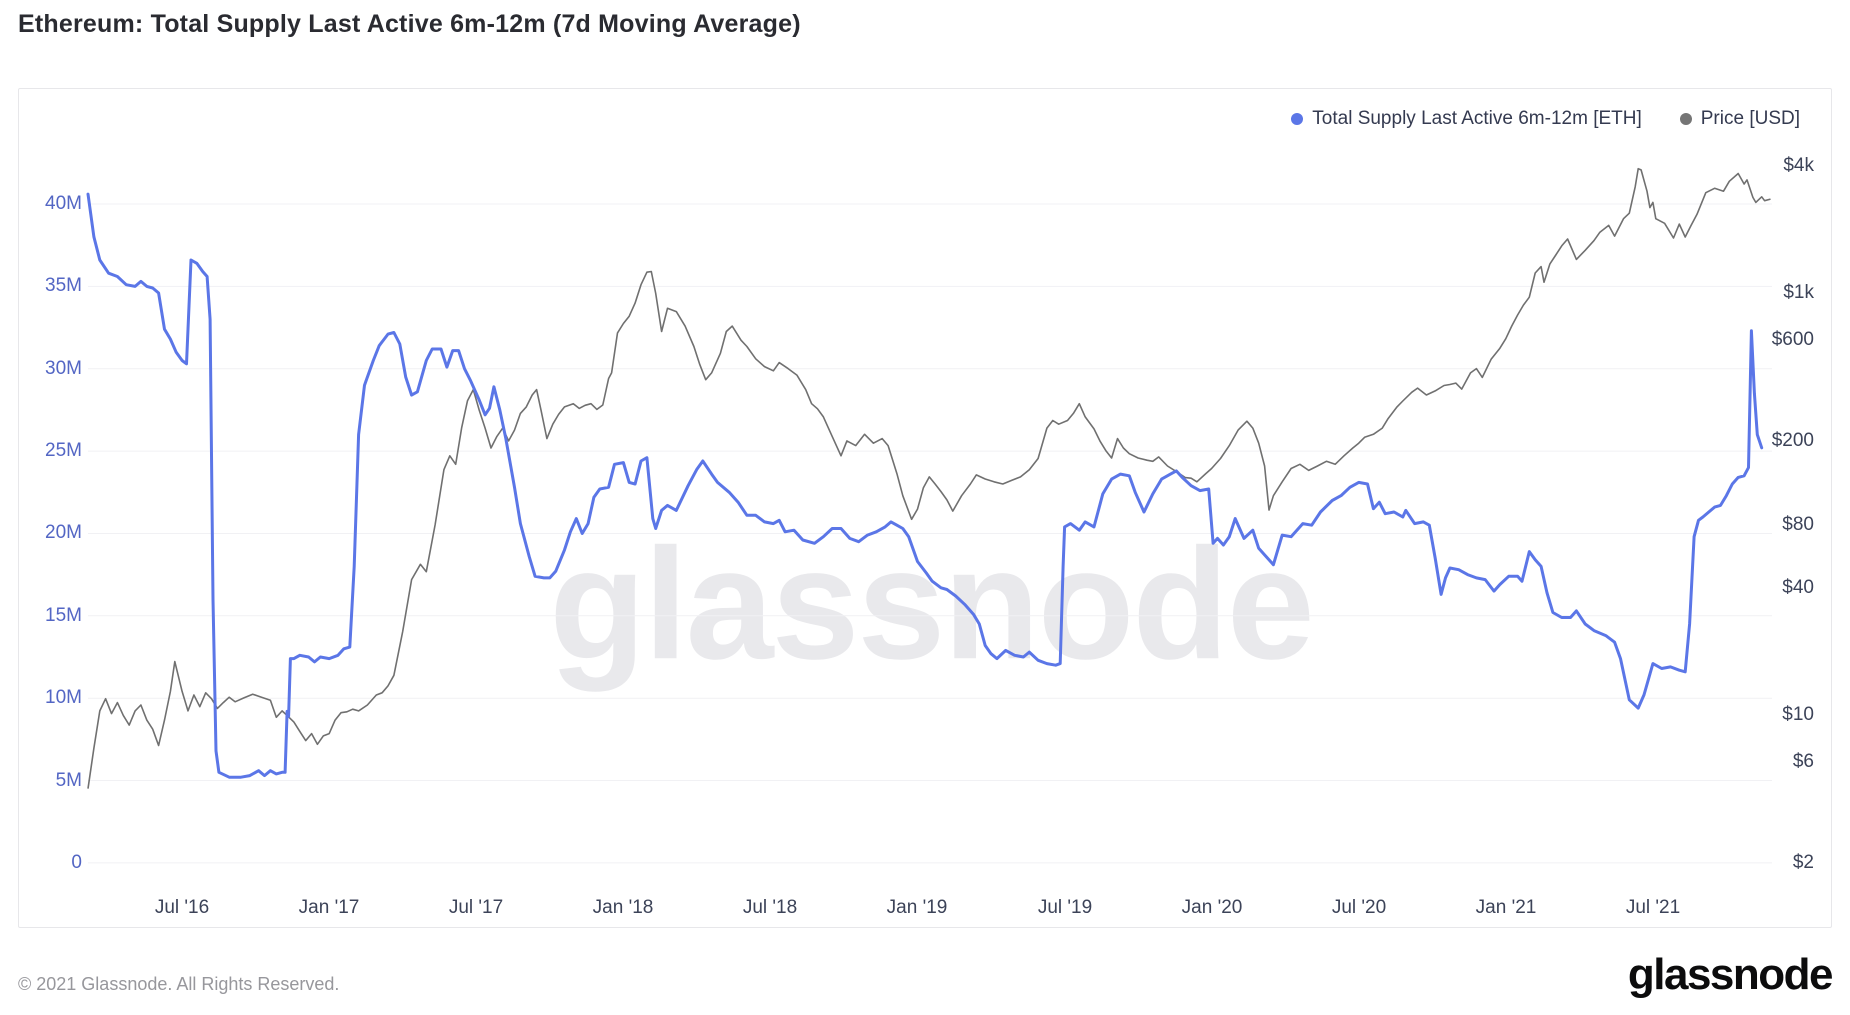 This screenshot has height=1015, width=1850. What do you see at coordinates (1798, 715) in the screenshot?
I see `y-right-tick-label: $10` at bounding box center [1798, 715].